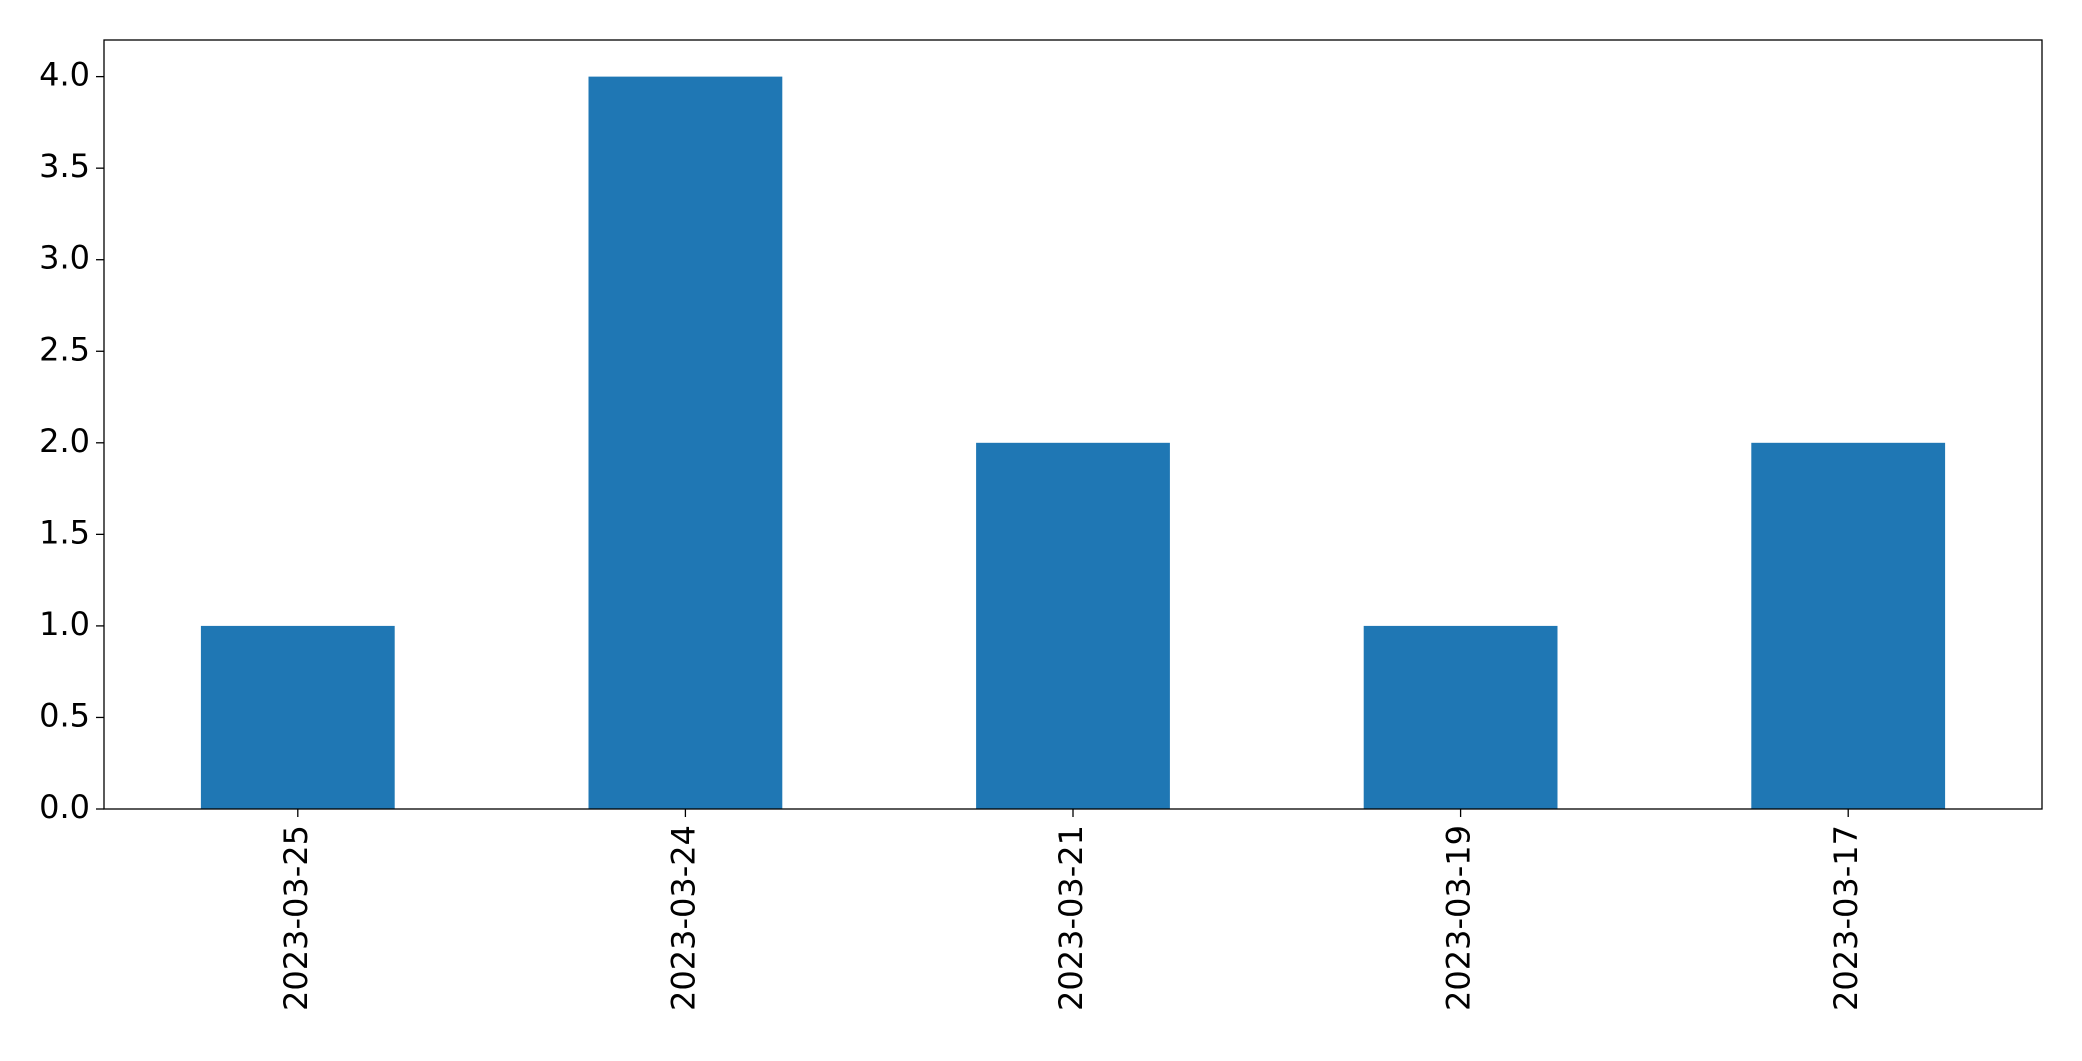 The width and height of the screenshot is (2082, 1061). Describe the element at coordinates (1846, 918) in the screenshot. I see `x-tick-label: 2023-03-17` at that location.